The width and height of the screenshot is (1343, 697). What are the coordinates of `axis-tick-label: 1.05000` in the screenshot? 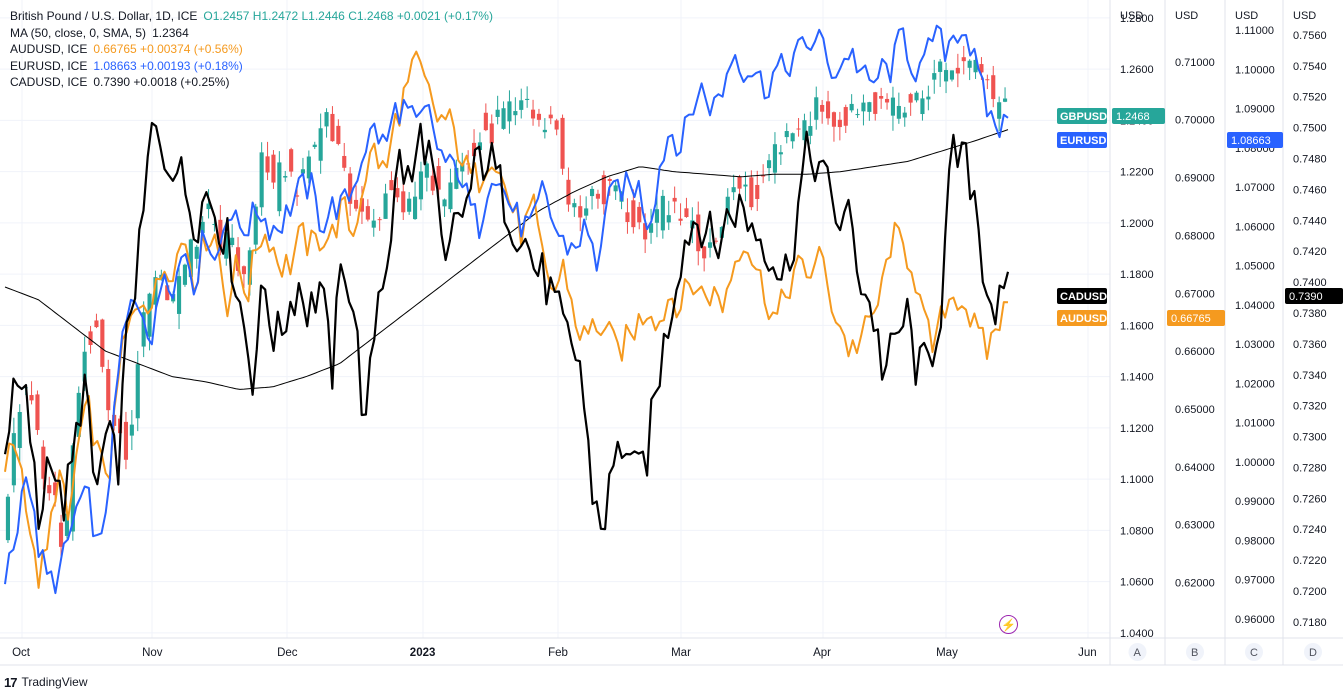 It's located at (1255, 267).